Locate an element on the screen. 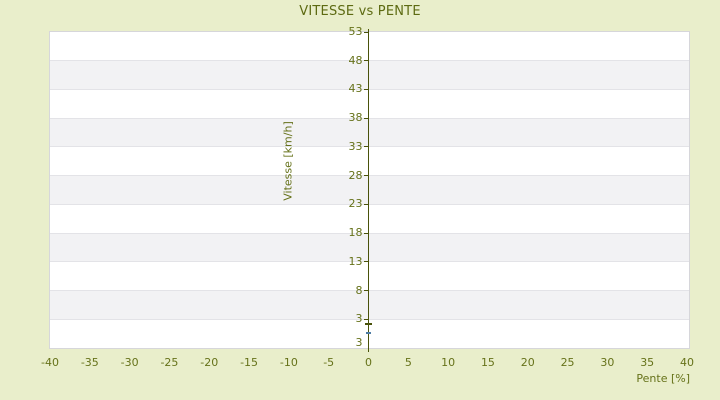 Image resolution: width=720 pixels, height=400 pixels. y-tick-label: 33 is located at coordinates (355, 146).